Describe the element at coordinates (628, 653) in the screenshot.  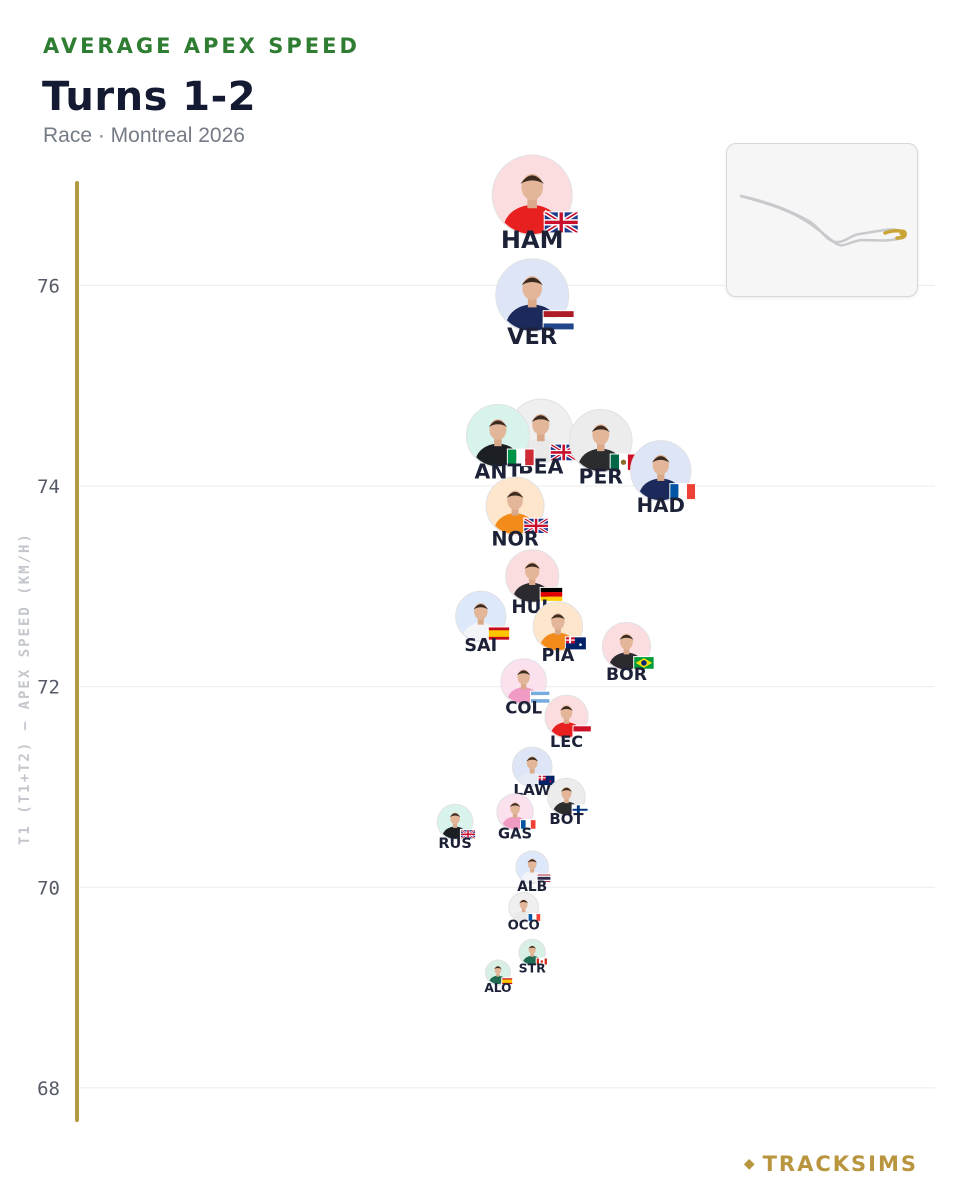
I see `driver-point-bor: BOR` at that location.